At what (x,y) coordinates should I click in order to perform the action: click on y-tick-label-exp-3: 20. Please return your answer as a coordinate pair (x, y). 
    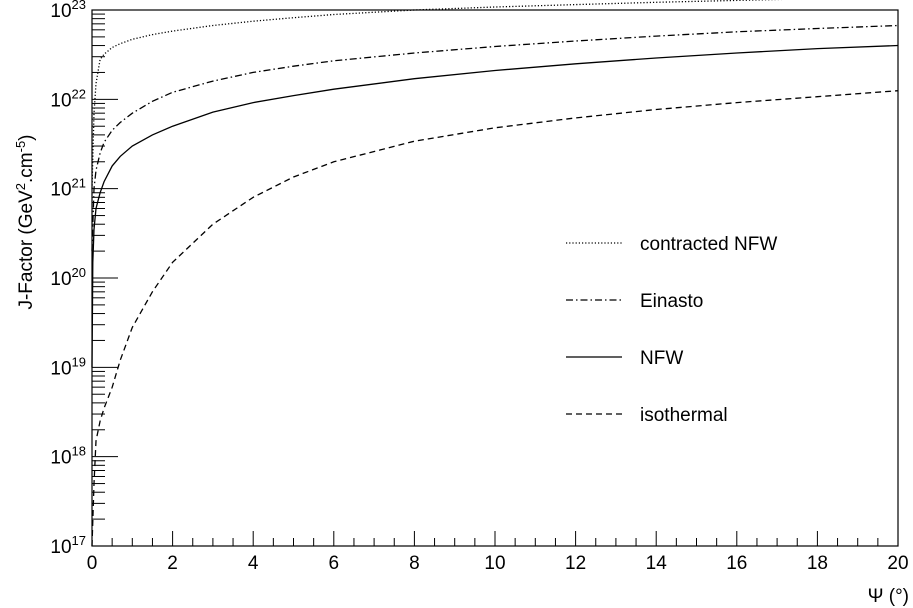
    Looking at the image, I should click on (79, 272).